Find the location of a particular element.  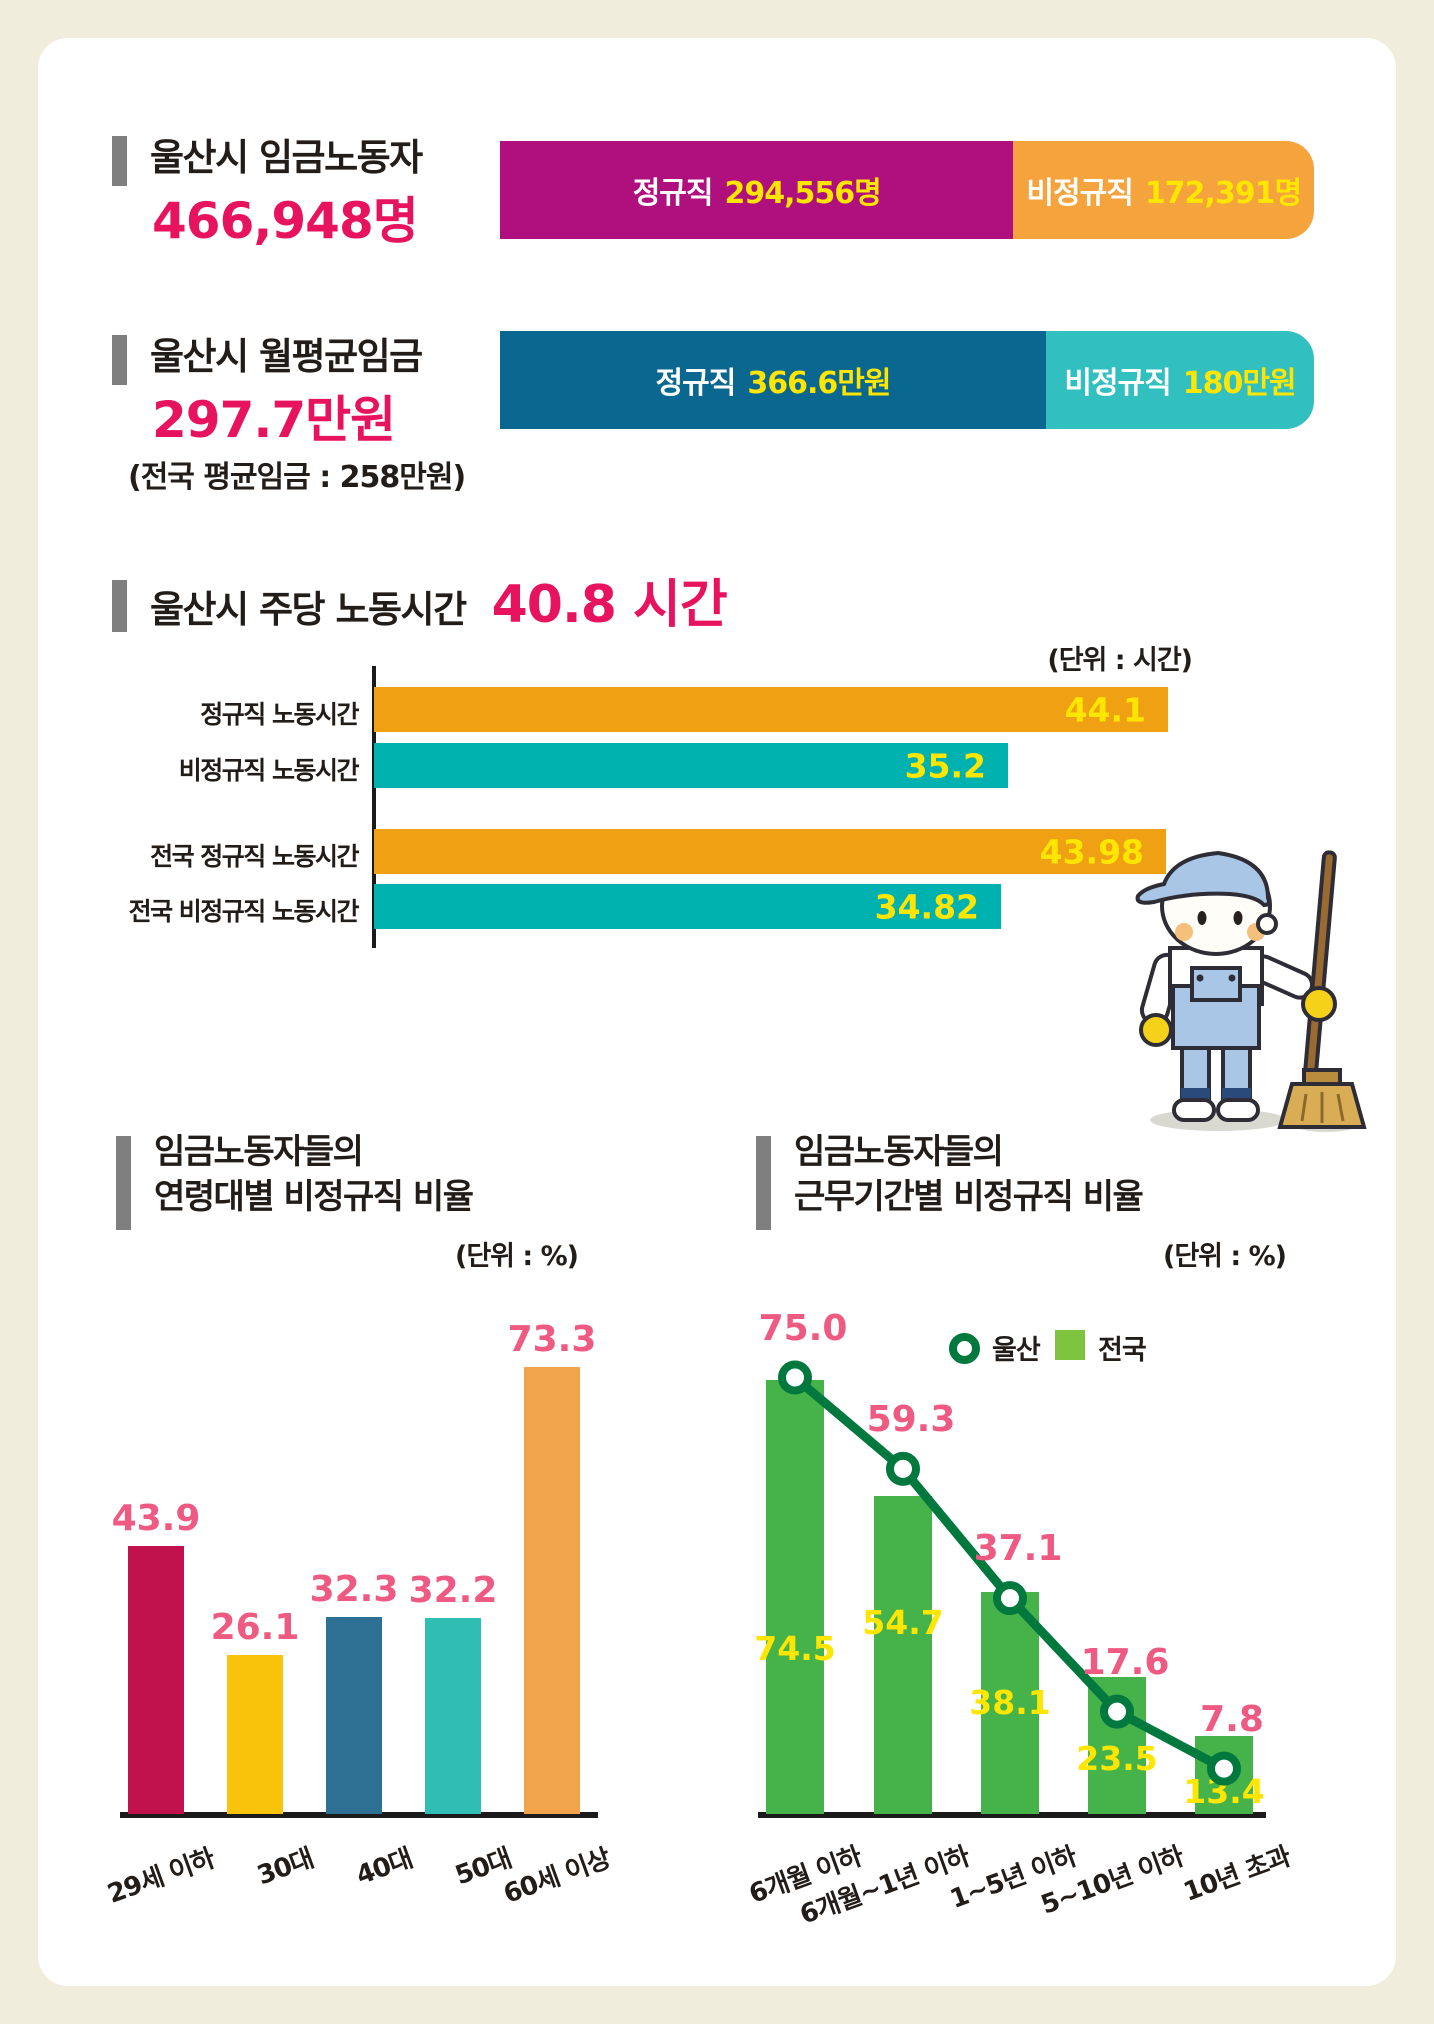

hours-bar: 35.2 is located at coordinates (691, 765).